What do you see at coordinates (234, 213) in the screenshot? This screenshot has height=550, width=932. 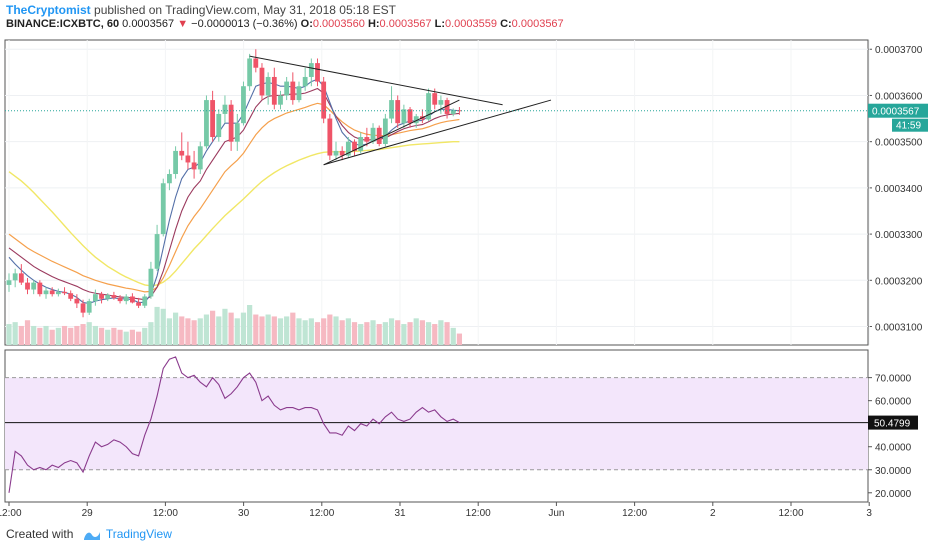 I see `ma-long-line` at bounding box center [234, 213].